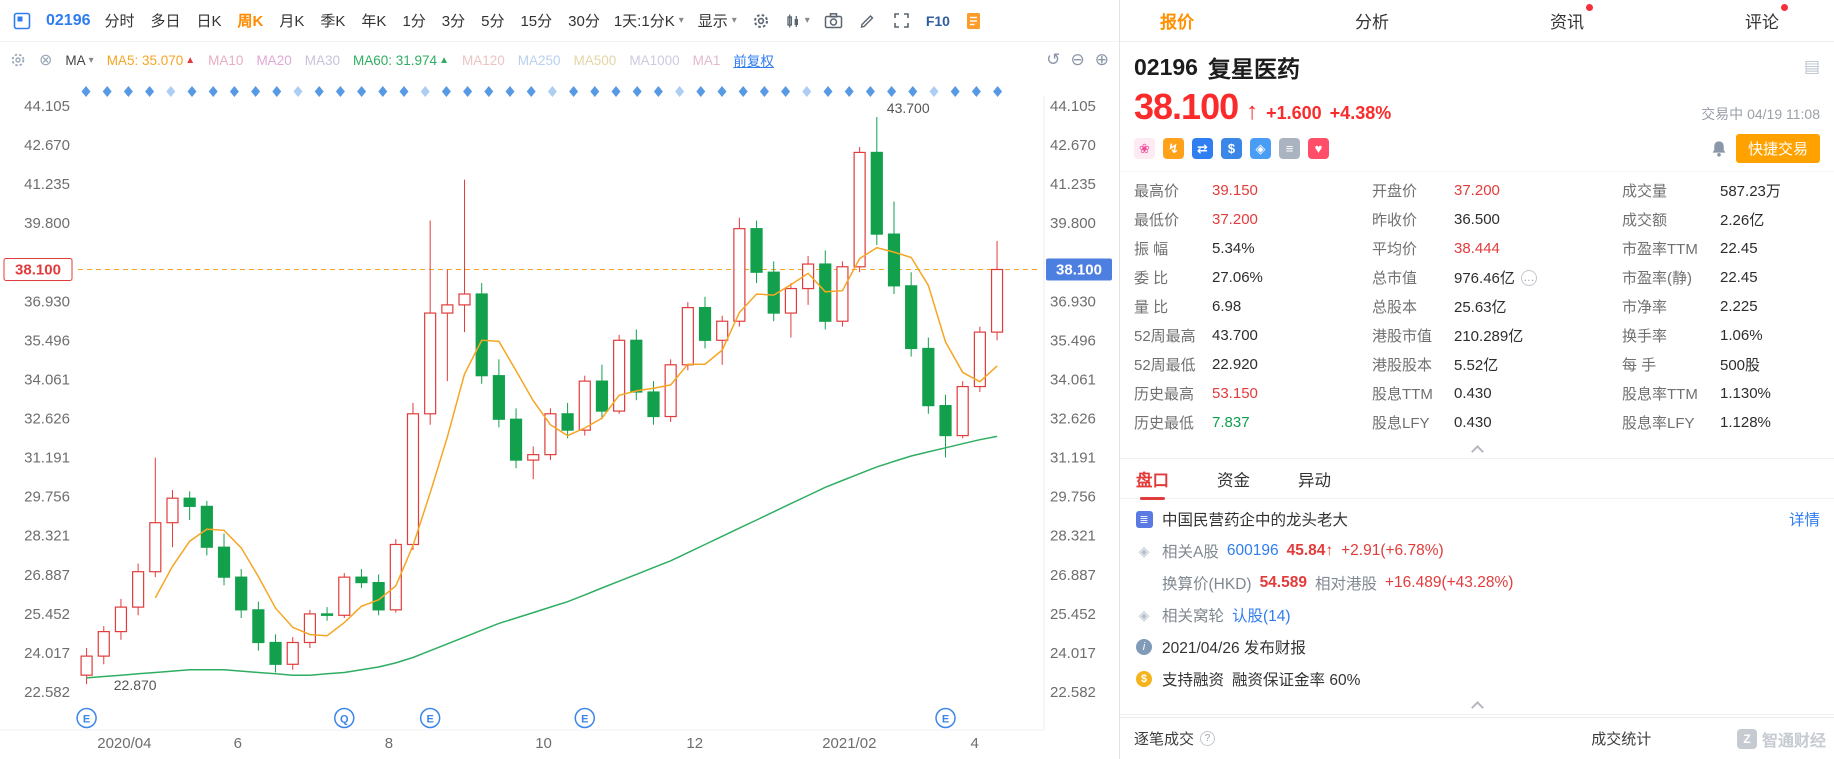 Image resolution: width=1834 pixels, height=759 pixels. What do you see at coordinates (1621, 739) in the screenshot?
I see `trade-stats-tab: 成交统计` at bounding box center [1621, 739].